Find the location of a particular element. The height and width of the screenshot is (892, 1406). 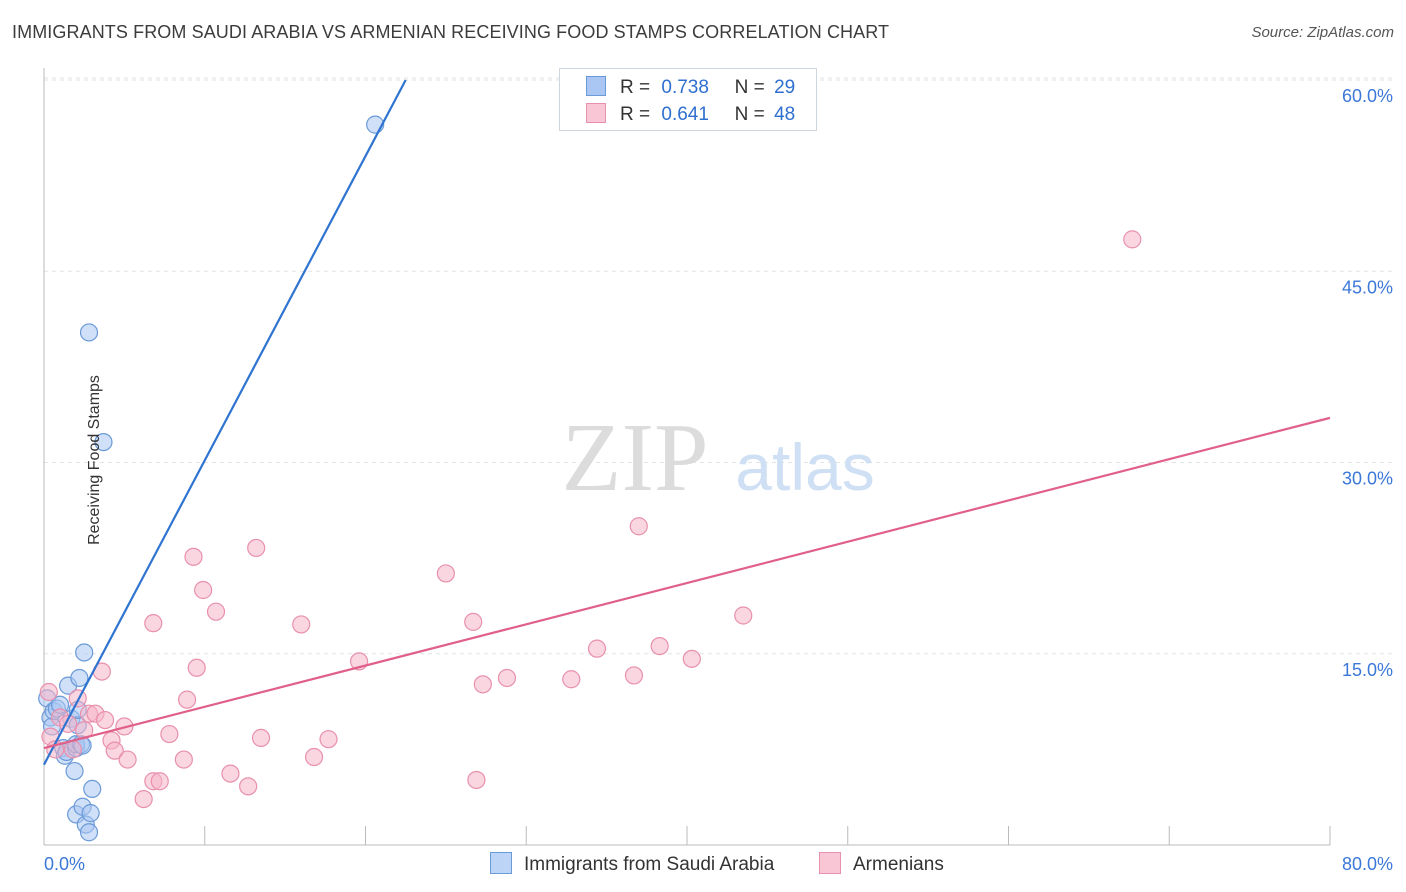

x-tick-label: 80.0% is located at coordinates (1367, 864).